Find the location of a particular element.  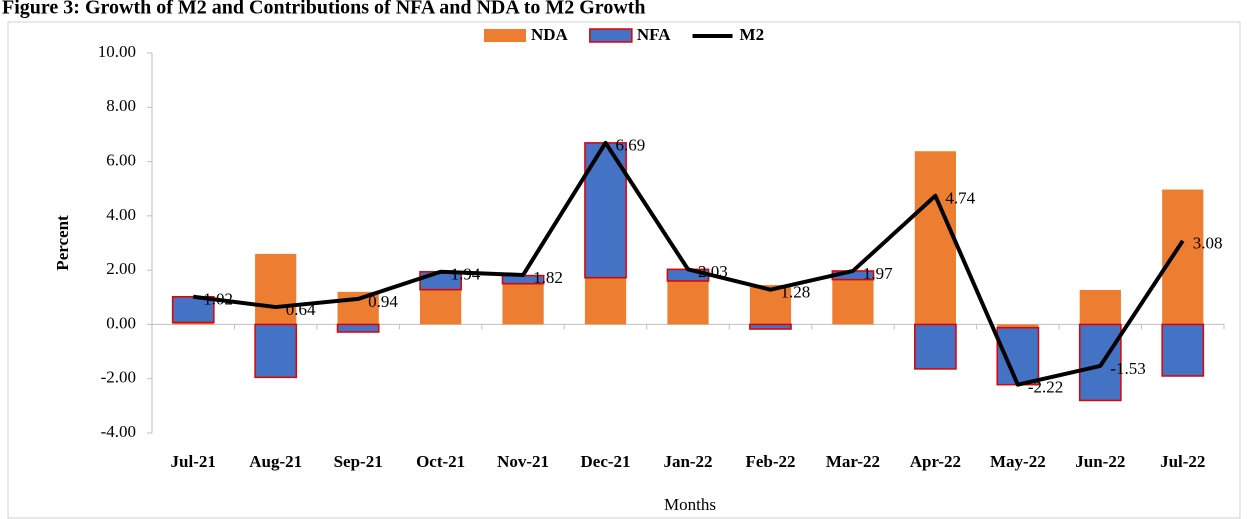

legend-label: M2 is located at coordinates (752, 34).